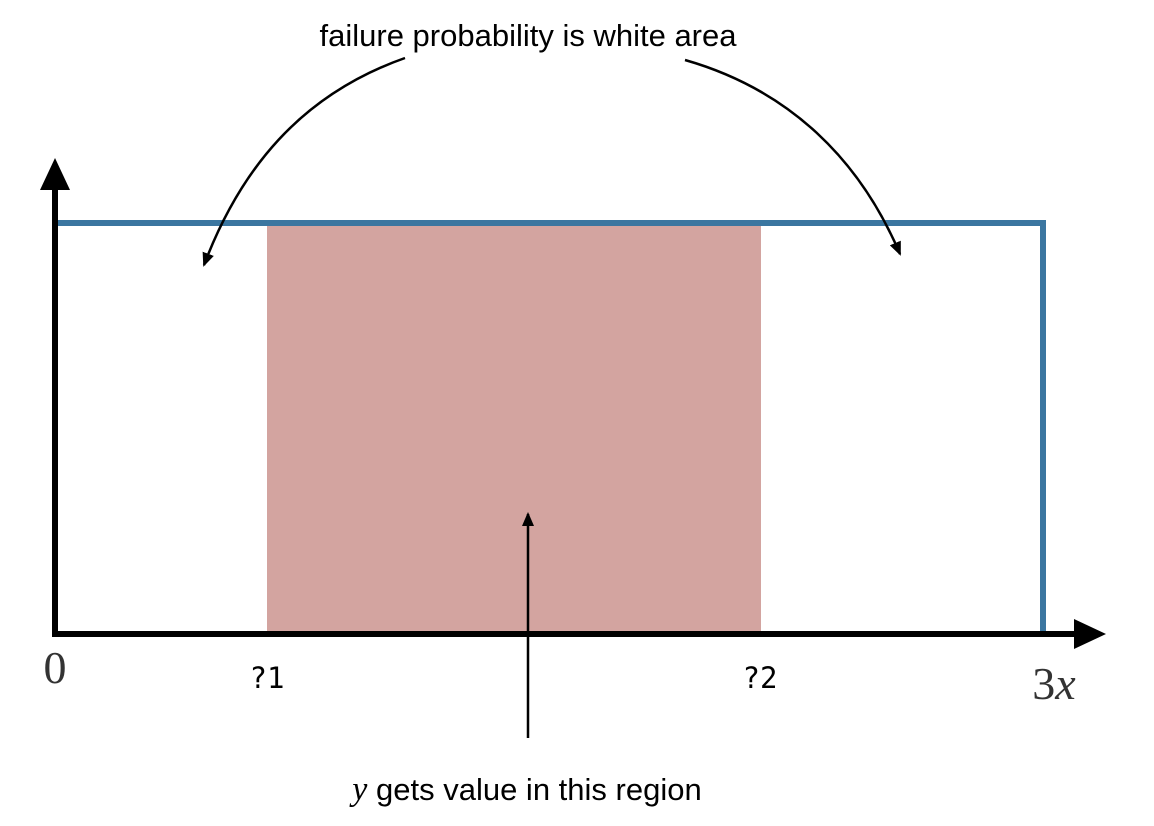 Image resolution: width=1154 pixels, height=826 pixels. What do you see at coordinates (55, 667) in the screenshot?
I see `origin-label: 0` at bounding box center [55, 667].